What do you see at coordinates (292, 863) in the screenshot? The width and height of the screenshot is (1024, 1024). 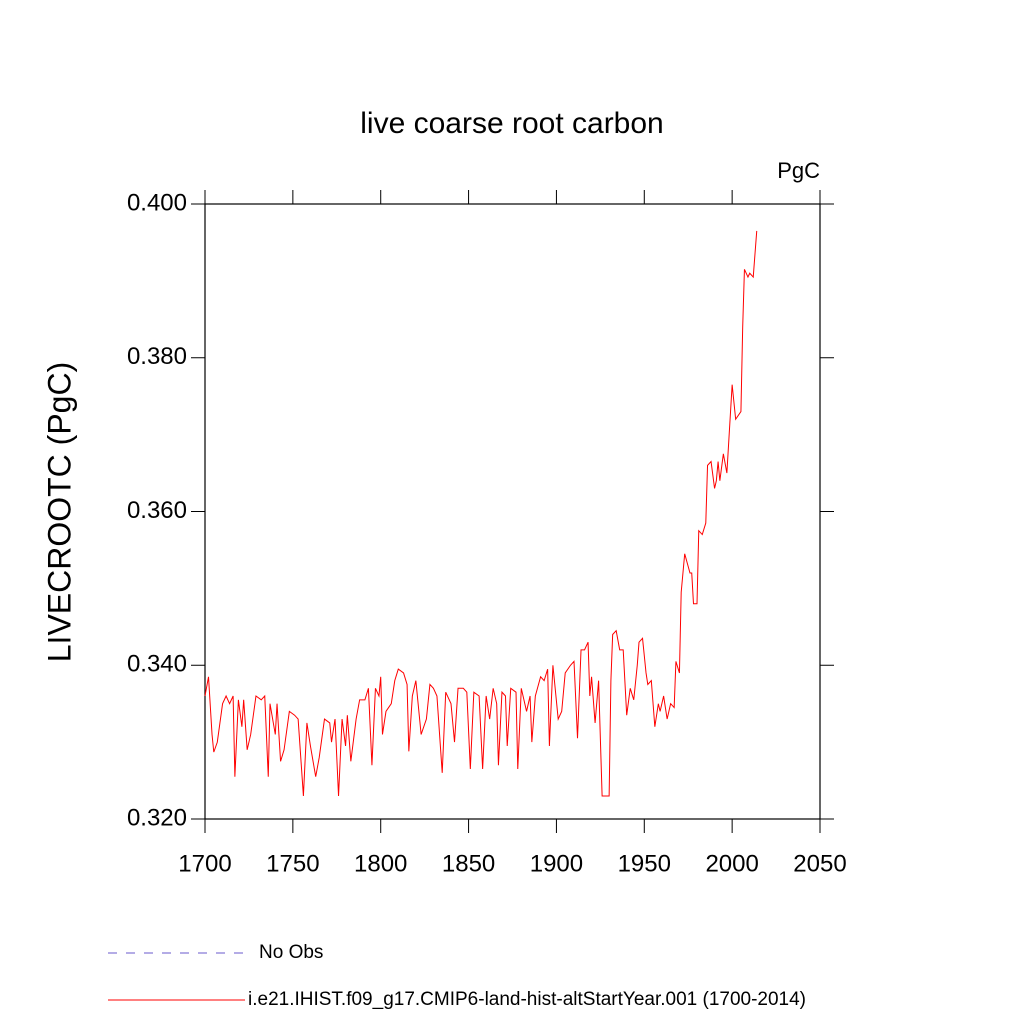 I see `x-tick-label: 1750` at bounding box center [292, 863].